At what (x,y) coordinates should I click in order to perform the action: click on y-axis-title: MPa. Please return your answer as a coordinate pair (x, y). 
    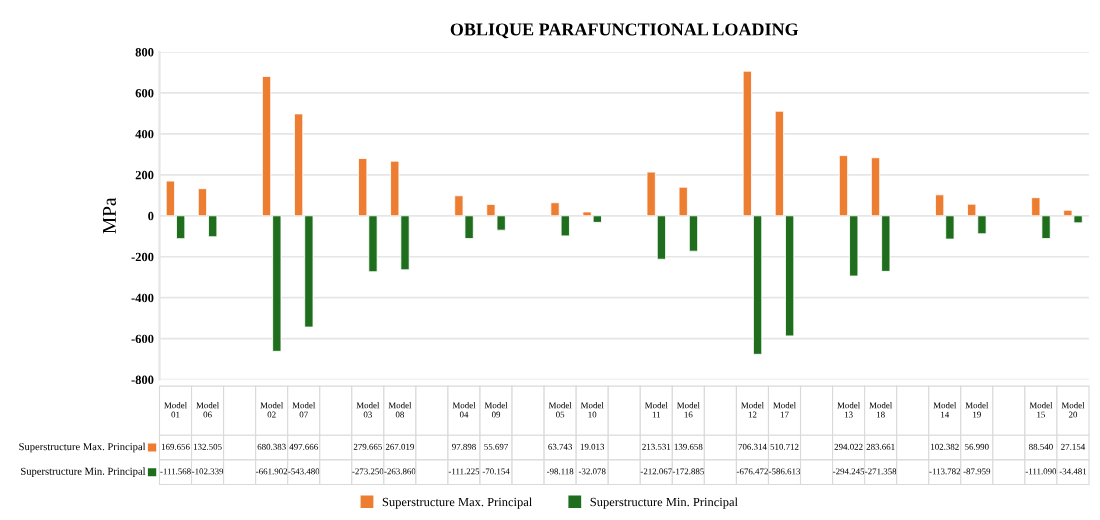
    Looking at the image, I should click on (109, 215).